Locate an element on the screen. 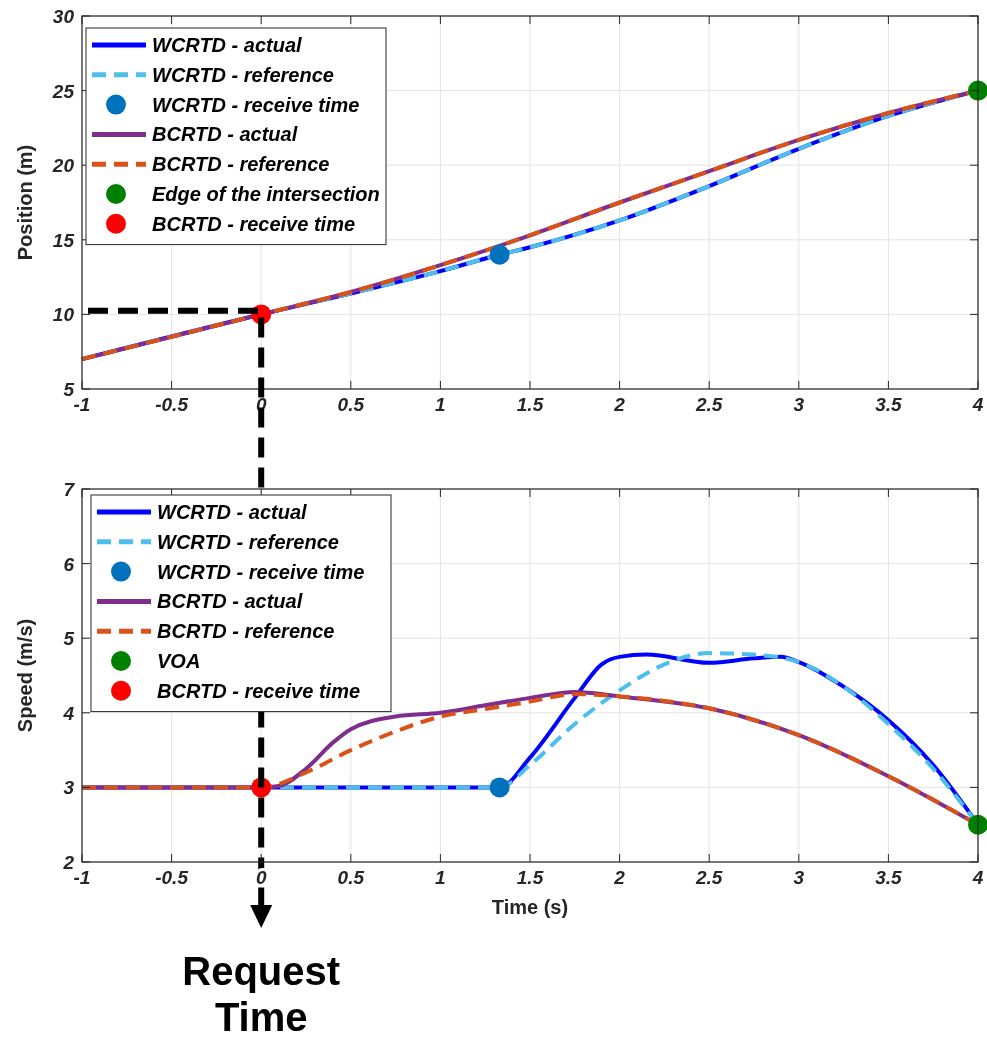  y-tick-label: 7 is located at coordinates (69, 489).